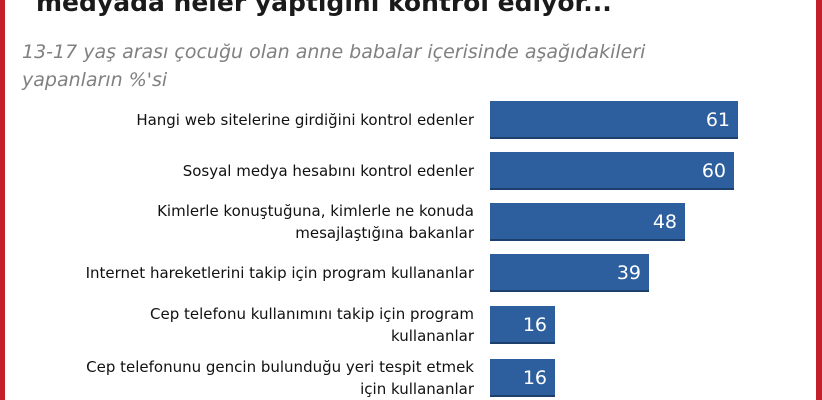 This screenshot has height=400, width=822. Describe the element at coordinates (417, 389) in the screenshot. I see `category-label-line: için kullananlar` at that location.